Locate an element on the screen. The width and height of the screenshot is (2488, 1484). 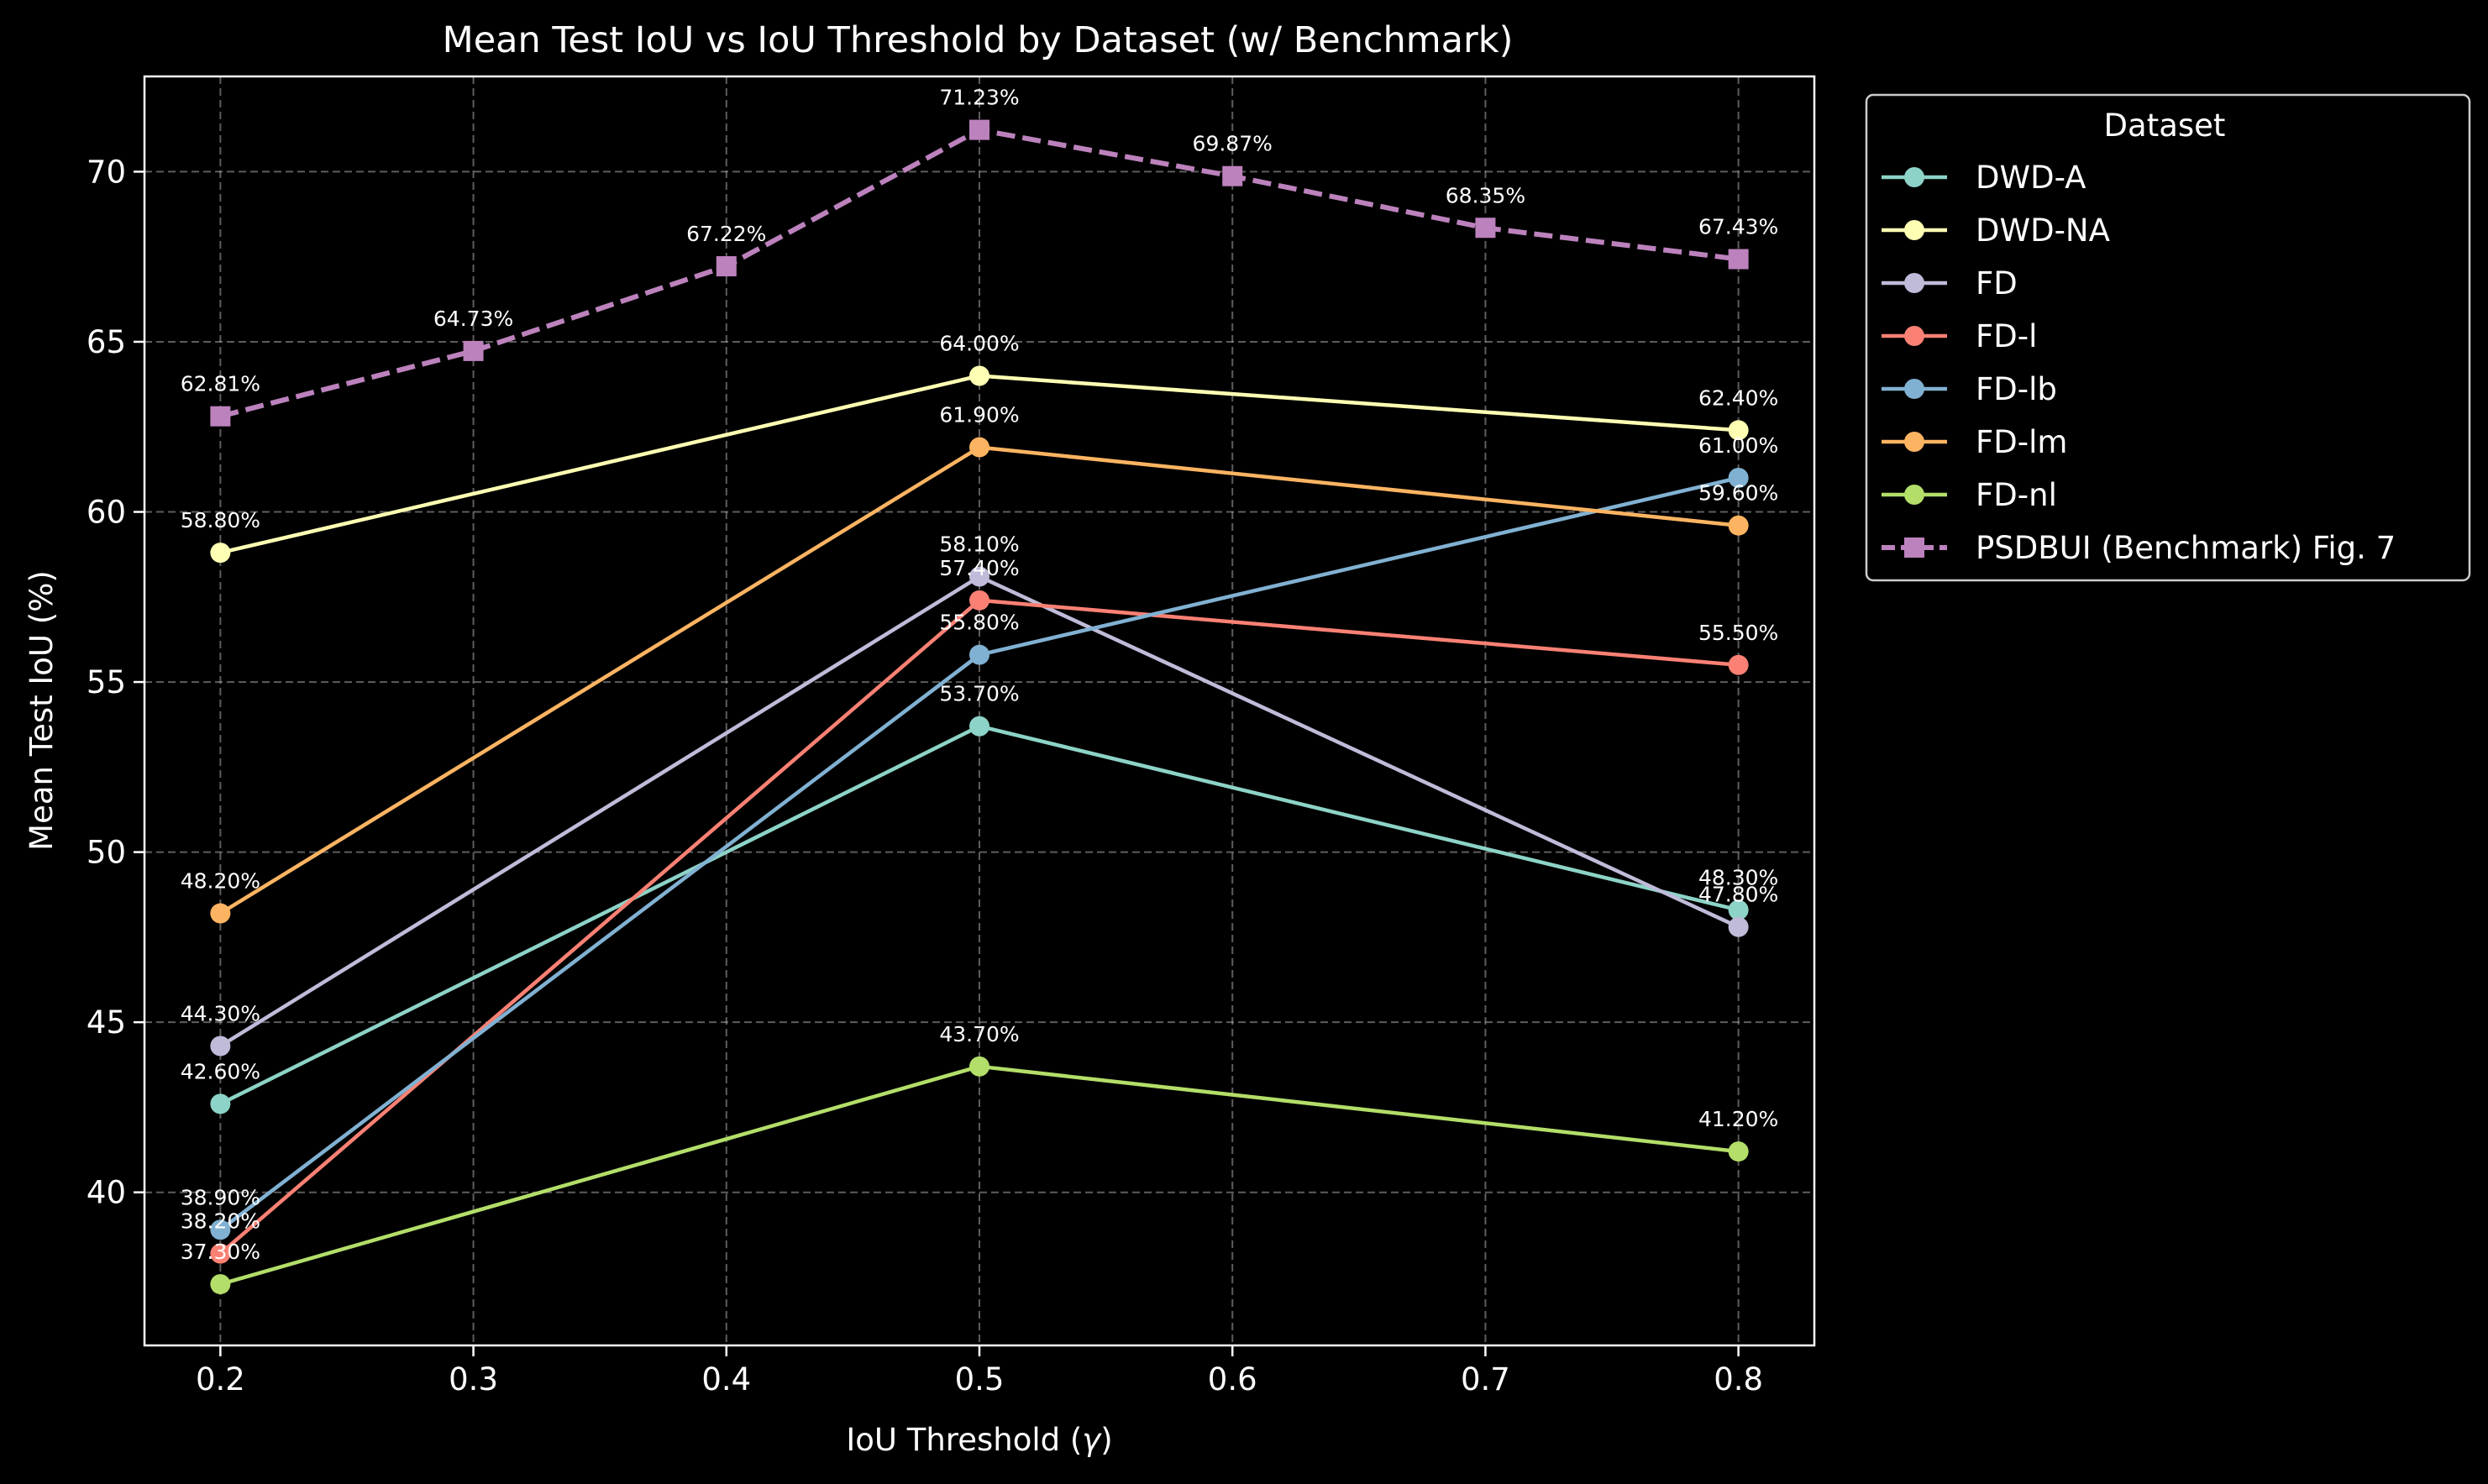
legend-label: PSDBUI (Benchmark) Fig. 7 is located at coordinates (2186, 548).